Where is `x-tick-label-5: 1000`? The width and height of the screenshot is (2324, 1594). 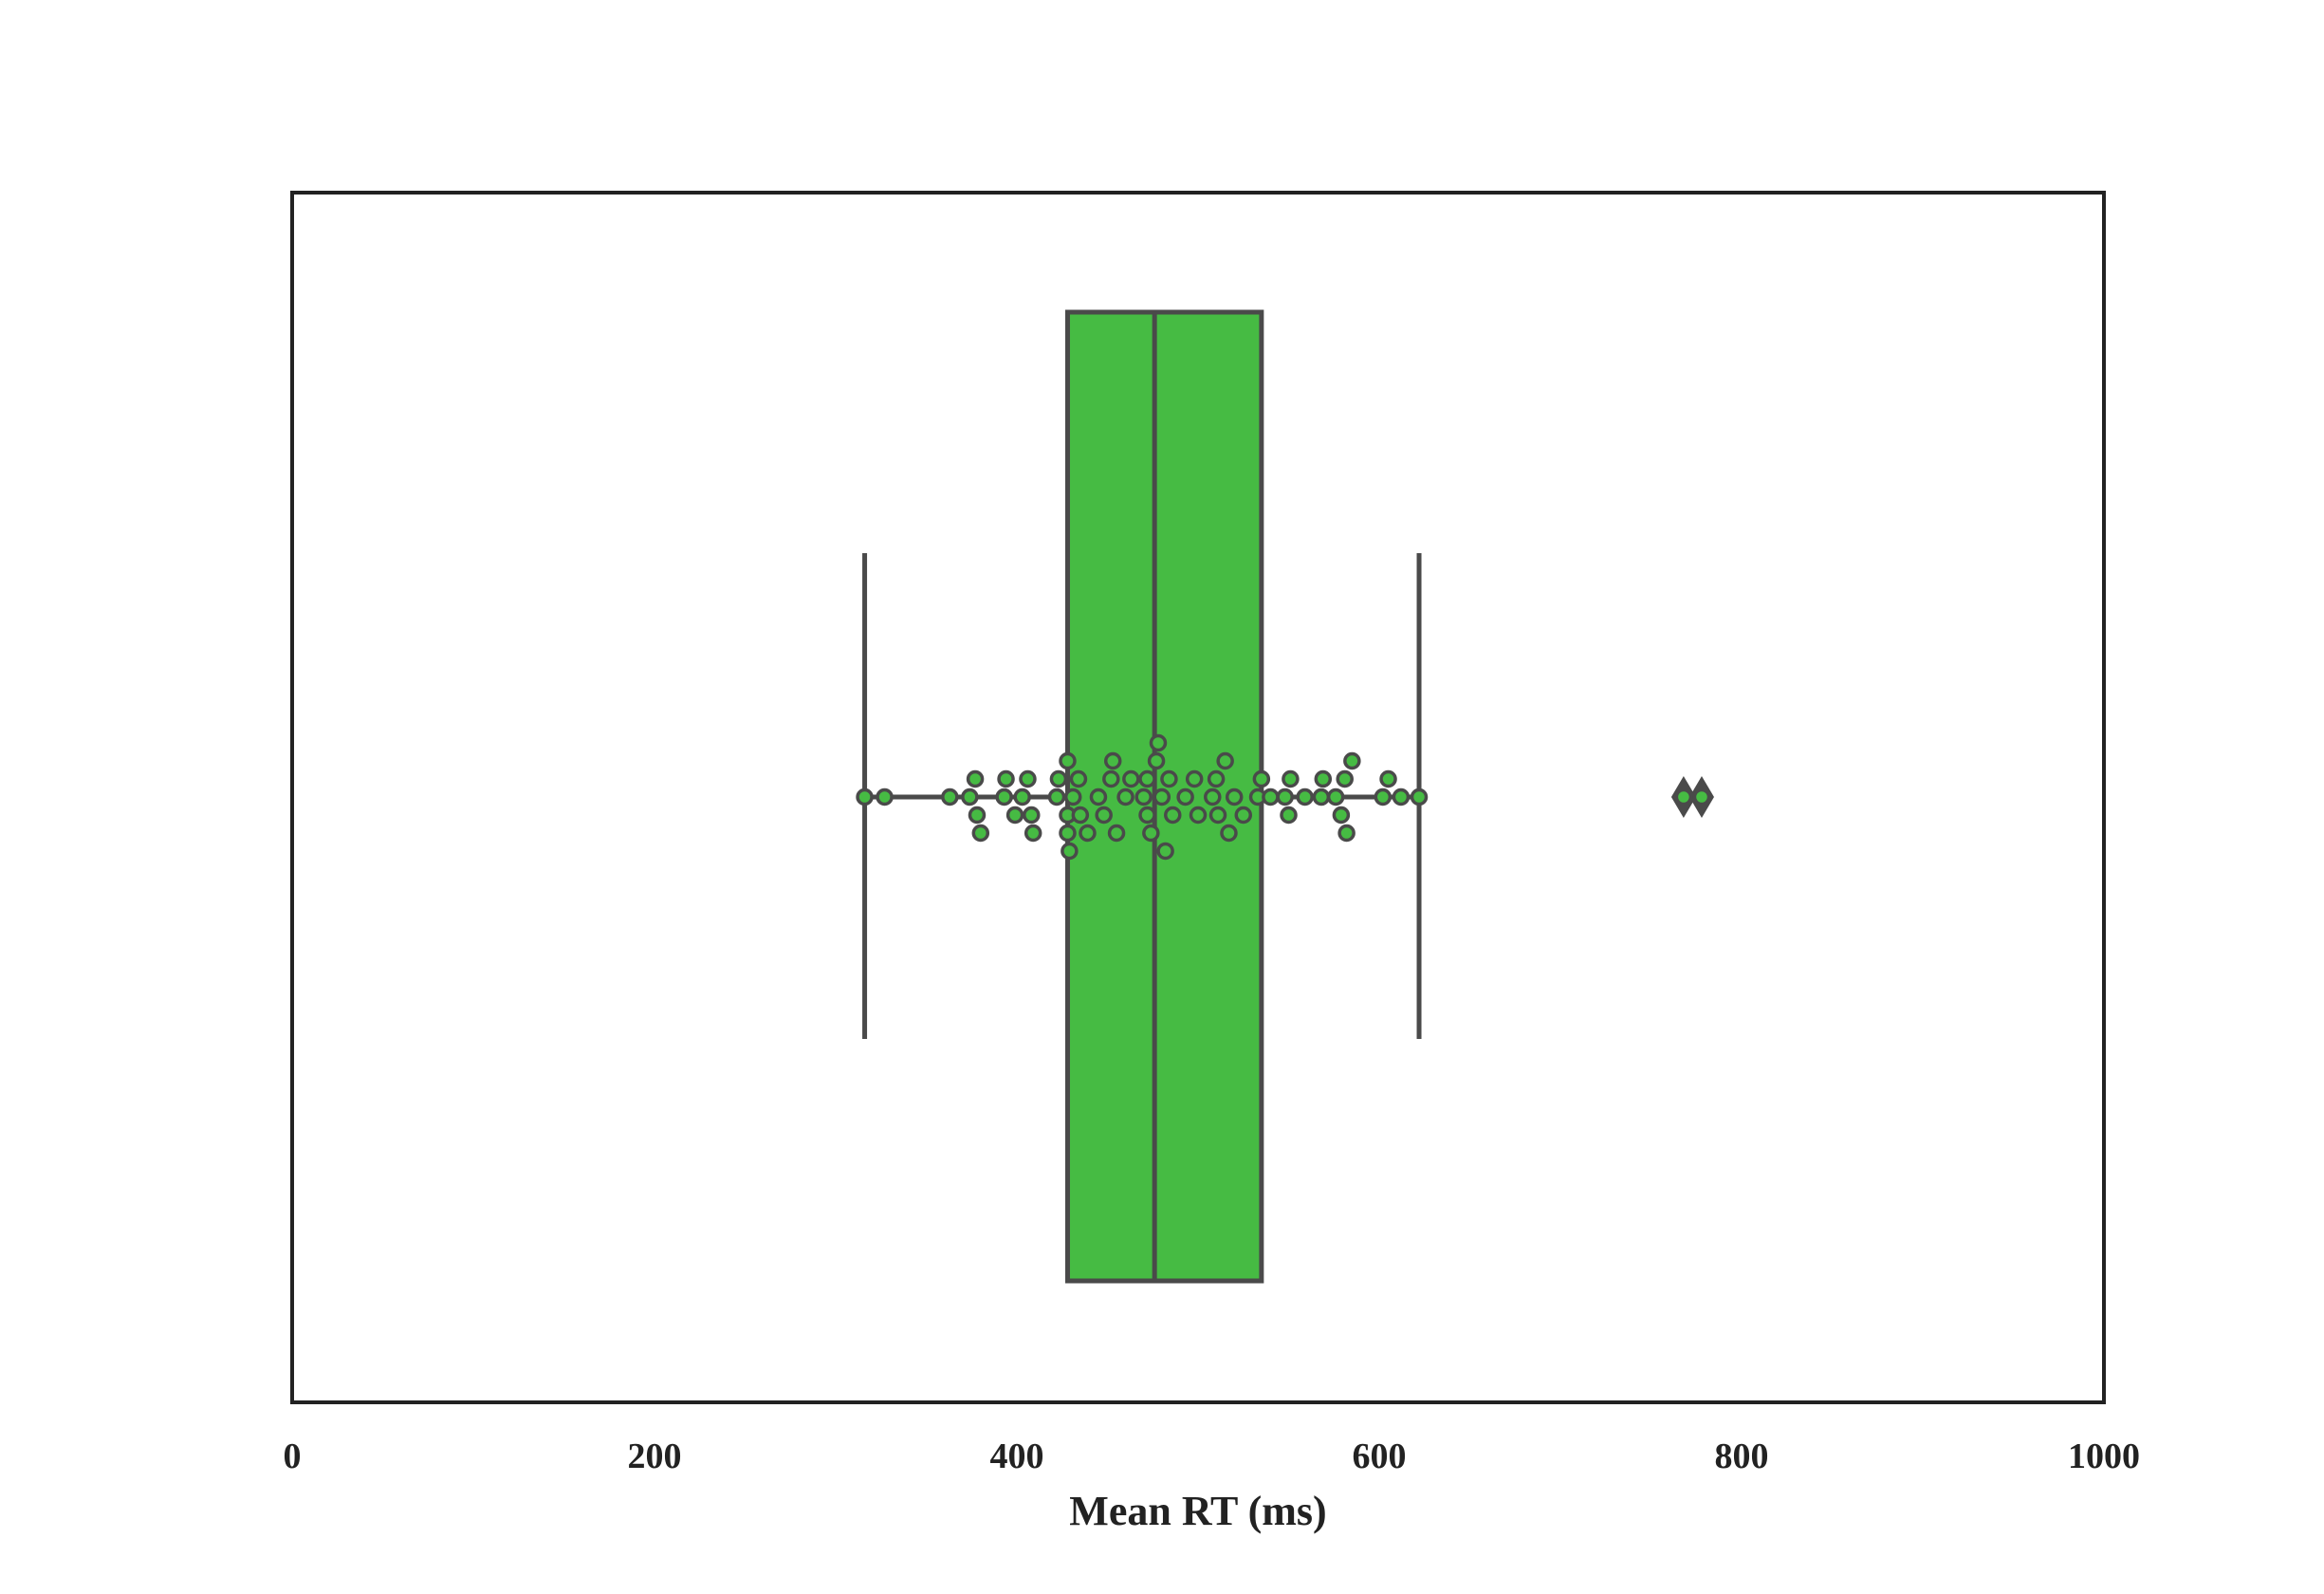 x-tick-label-5: 1000 is located at coordinates (2104, 1456).